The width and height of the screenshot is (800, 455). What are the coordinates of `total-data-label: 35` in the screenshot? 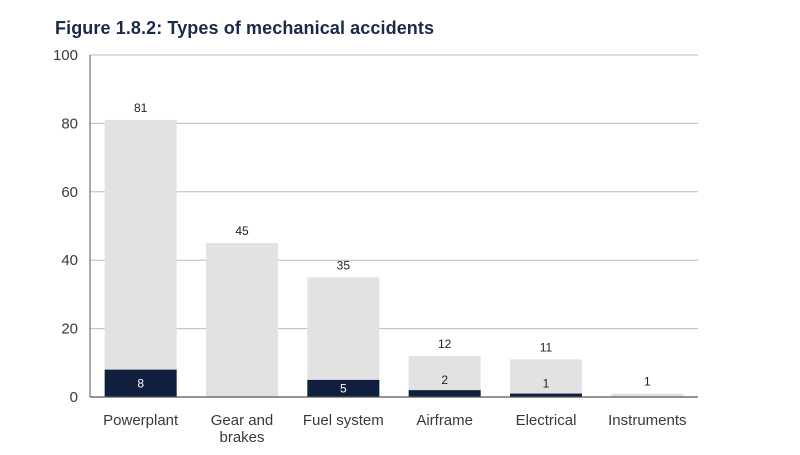 It's located at (344, 265).